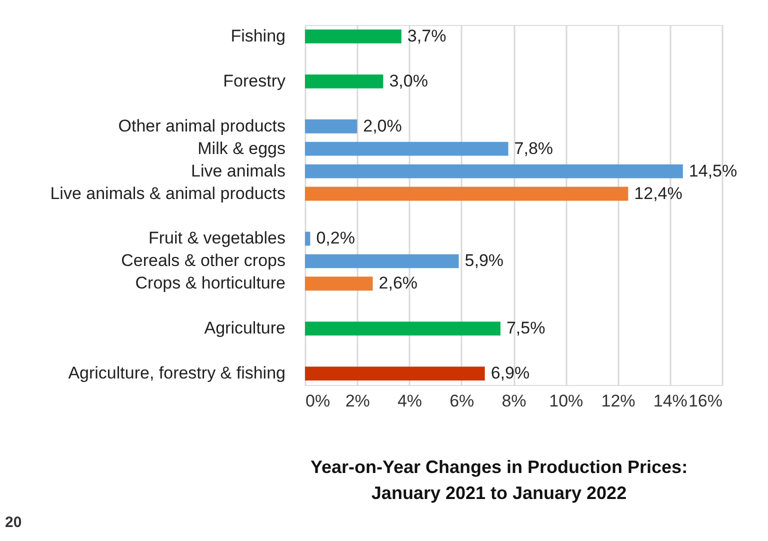 The image size is (768, 541). What do you see at coordinates (217, 238) in the screenshot?
I see `y-tick-label: Fruit & vegetables` at bounding box center [217, 238].